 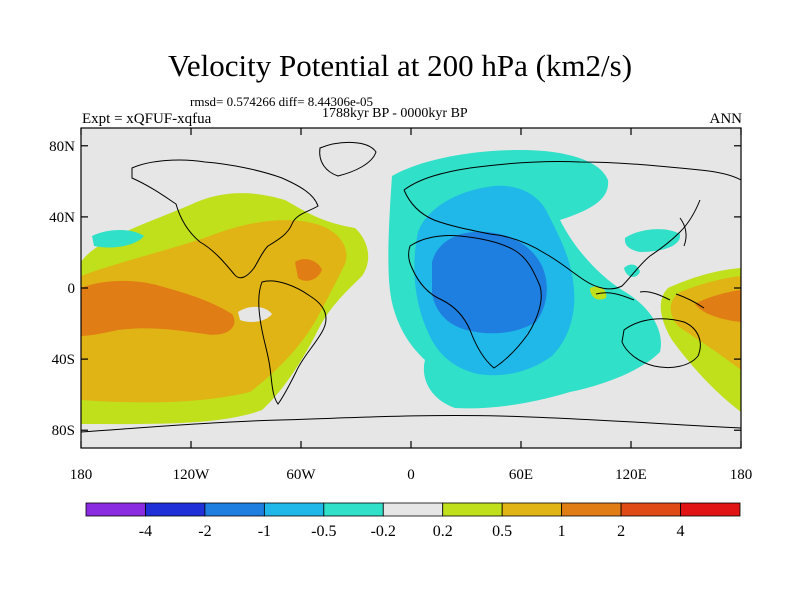 I want to click on coastline-europe-asia, so click(x=572, y=225).